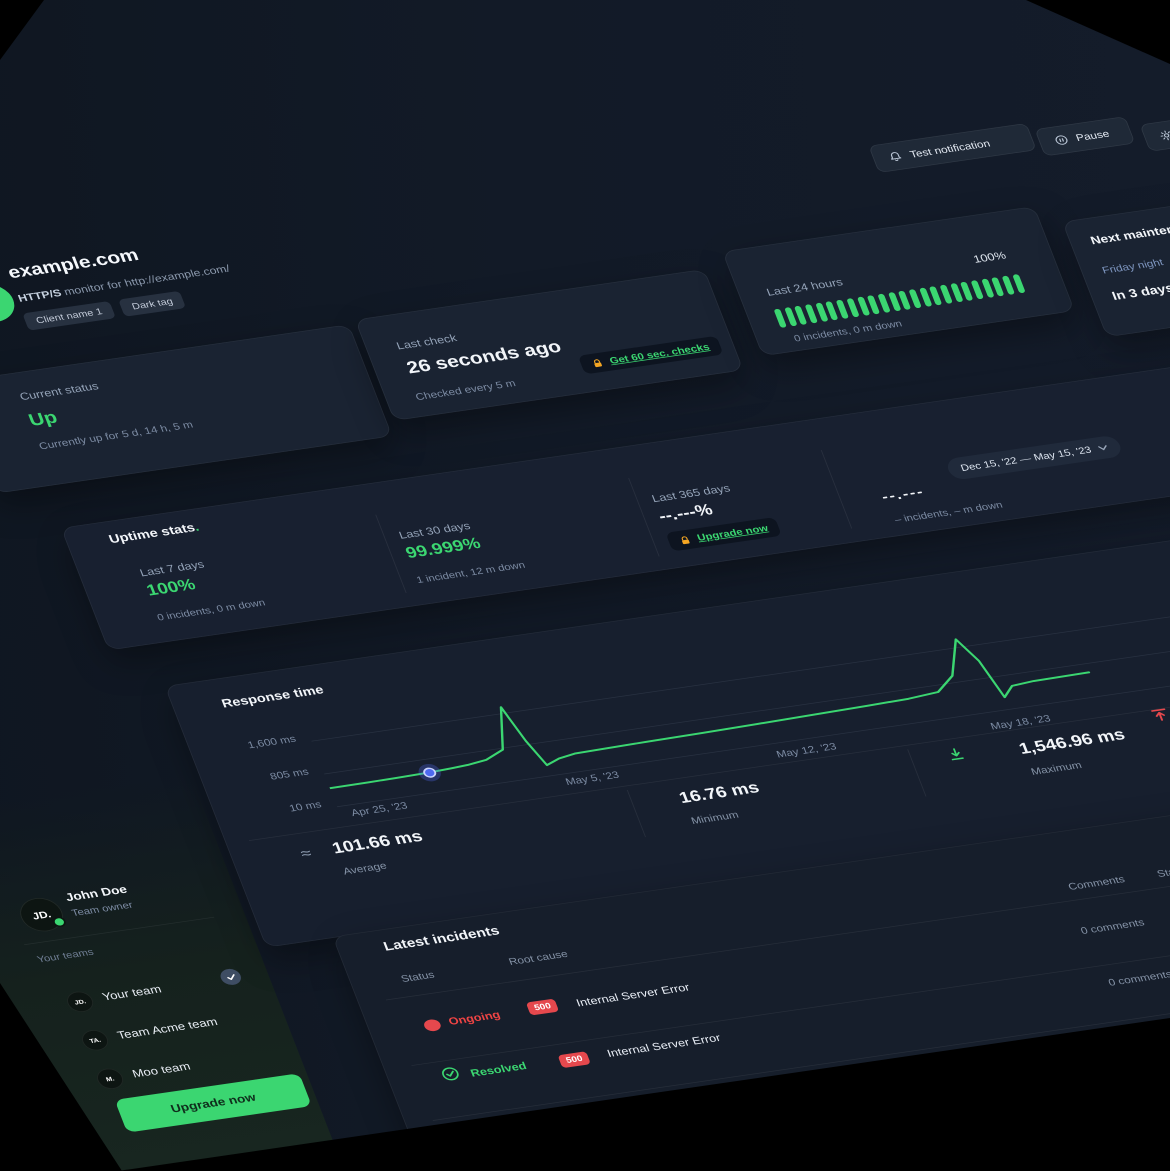  What do you see at coordinates (1140, 292) in the screenshot?
I see `next-maintenance-line2: In 3 days` at bounding box center [1140, 292].